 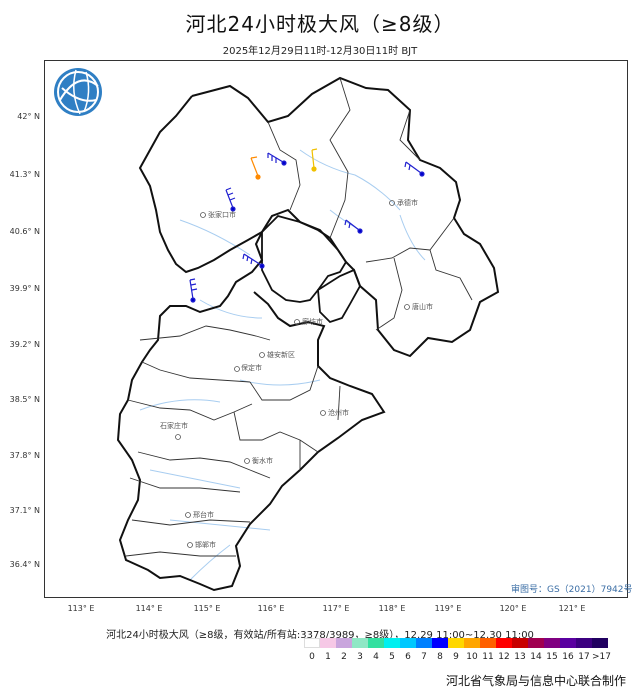 What do you see at coordinates (320, 51) in the screenshot?
I see `map-subtitle: 2025年12月29日11时-12月30日11时 BJT` at bounding box center [320, 51].